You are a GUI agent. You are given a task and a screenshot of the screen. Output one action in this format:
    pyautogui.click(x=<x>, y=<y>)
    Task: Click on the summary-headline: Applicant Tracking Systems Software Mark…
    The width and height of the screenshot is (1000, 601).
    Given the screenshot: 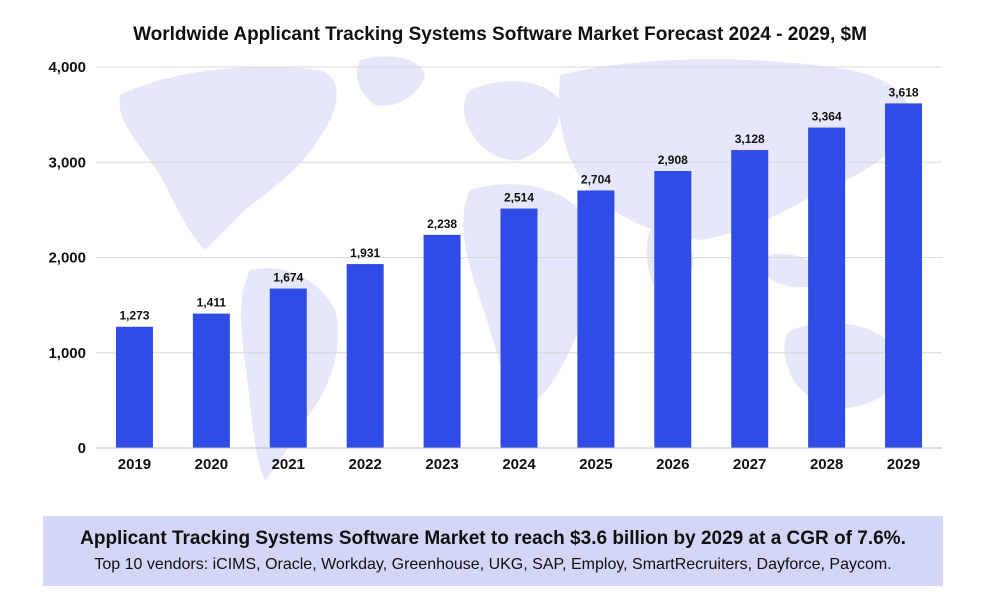 What is the action you would take?
    pyautogui.click(x=493, y=538)
    